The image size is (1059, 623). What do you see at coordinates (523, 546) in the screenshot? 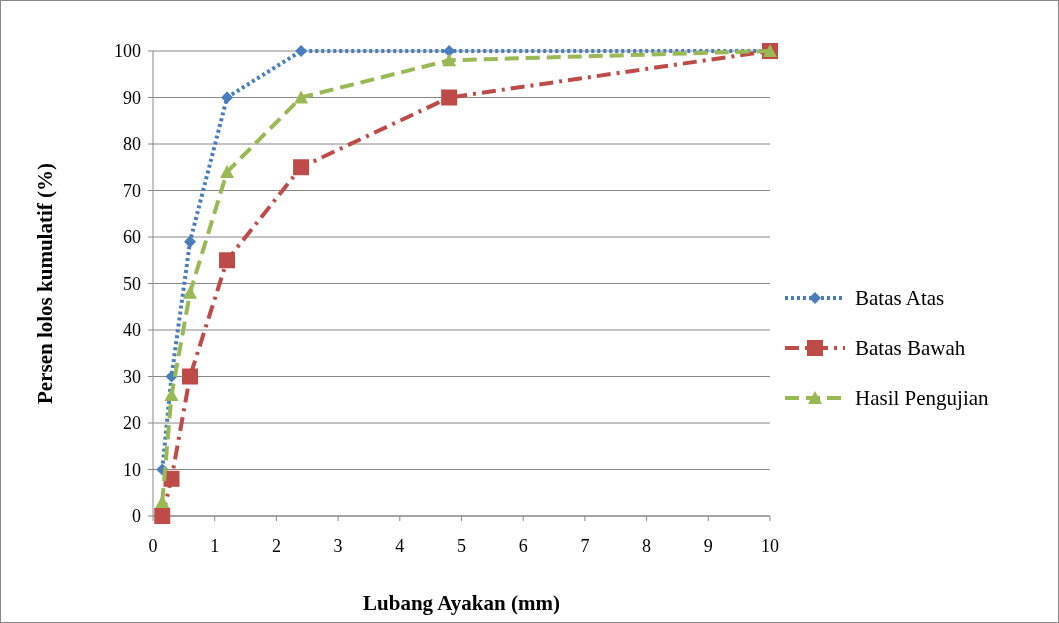
I see `x-tick-label: 6` at bounding box center [523, 546].